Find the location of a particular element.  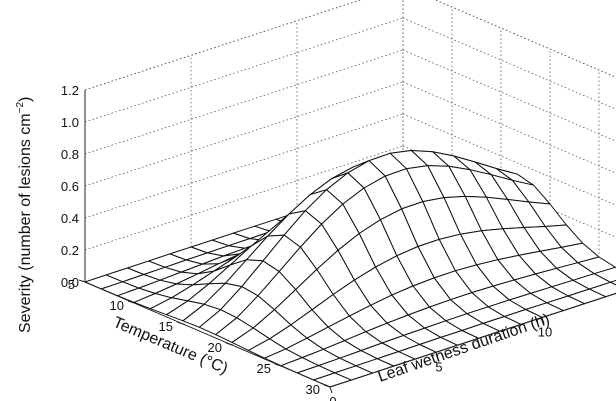

z-tick-label: 0.8 is located at coordinates (70, 154).